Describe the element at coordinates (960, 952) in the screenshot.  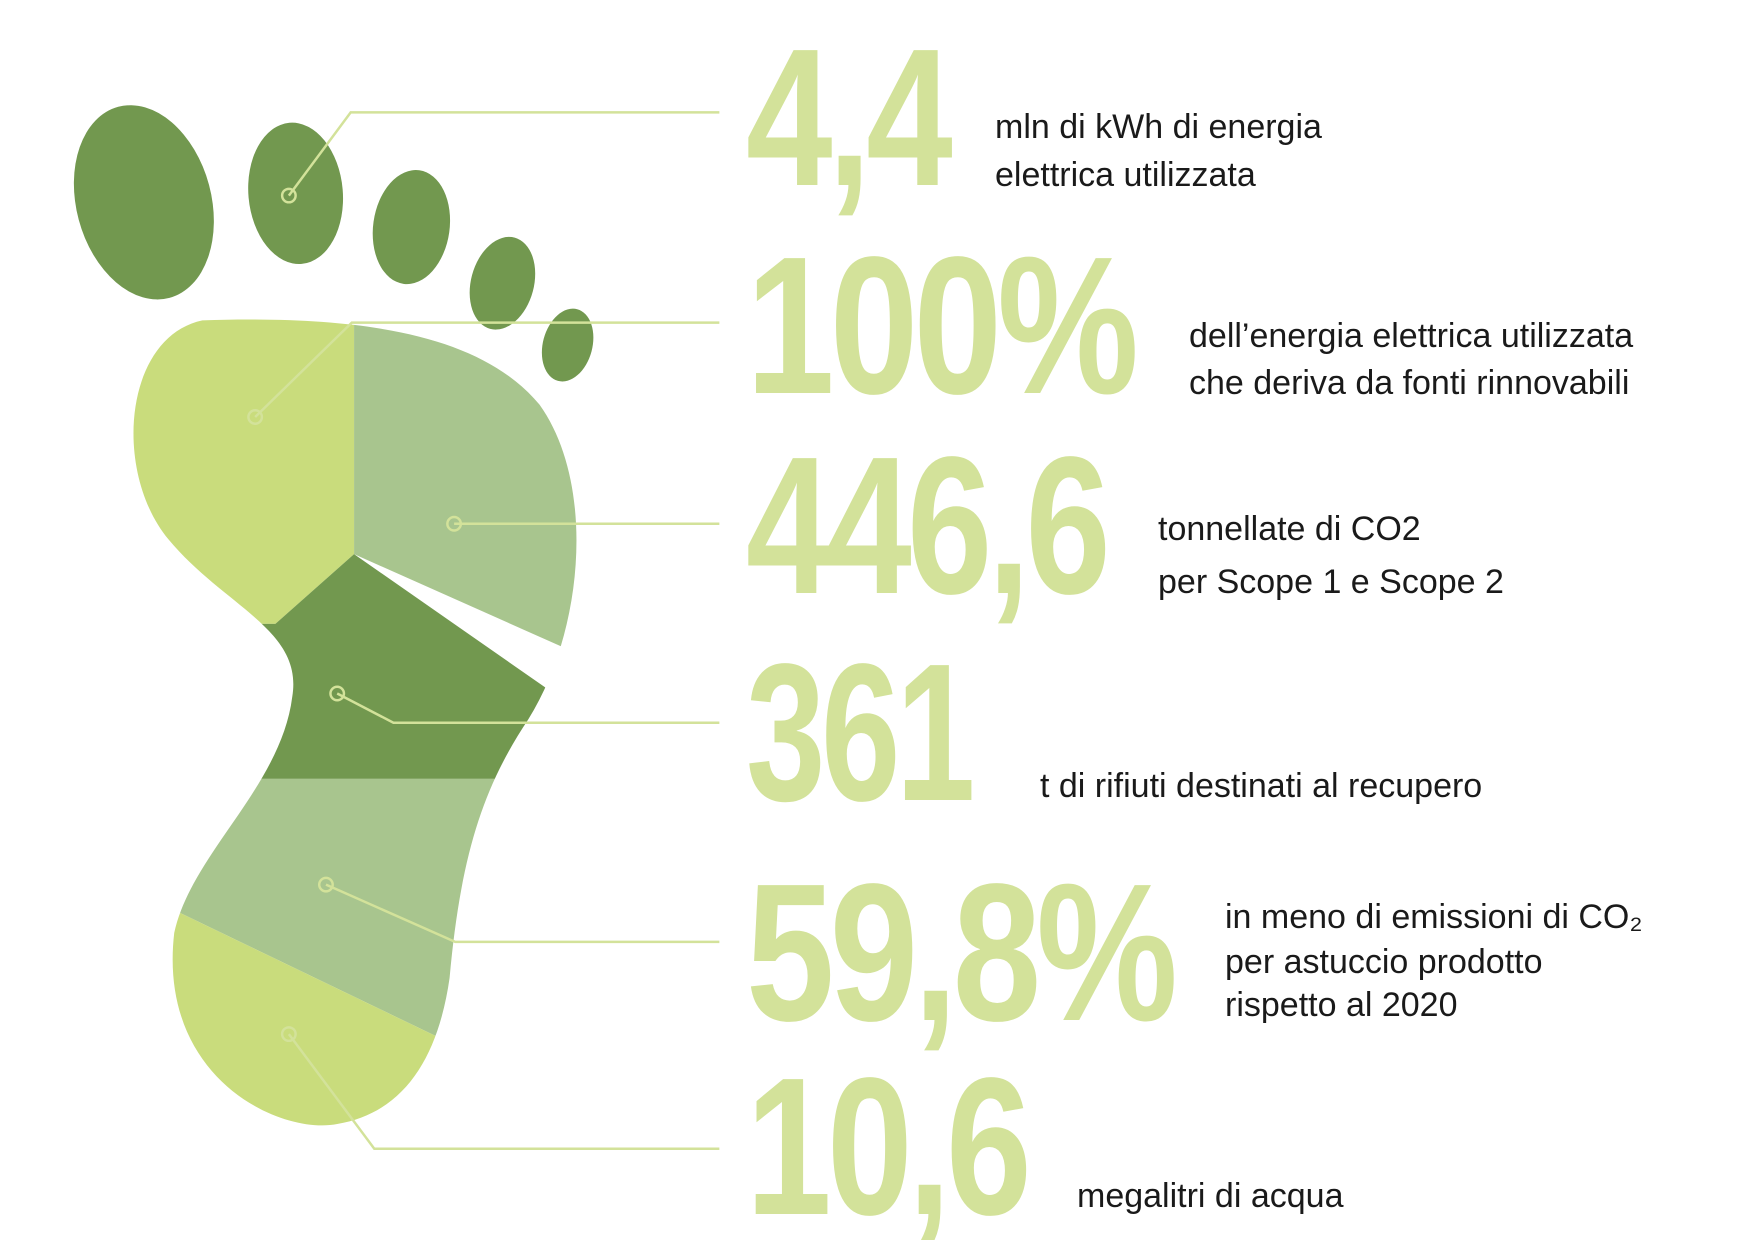
I see `big-figure: 59,8%` at that location.